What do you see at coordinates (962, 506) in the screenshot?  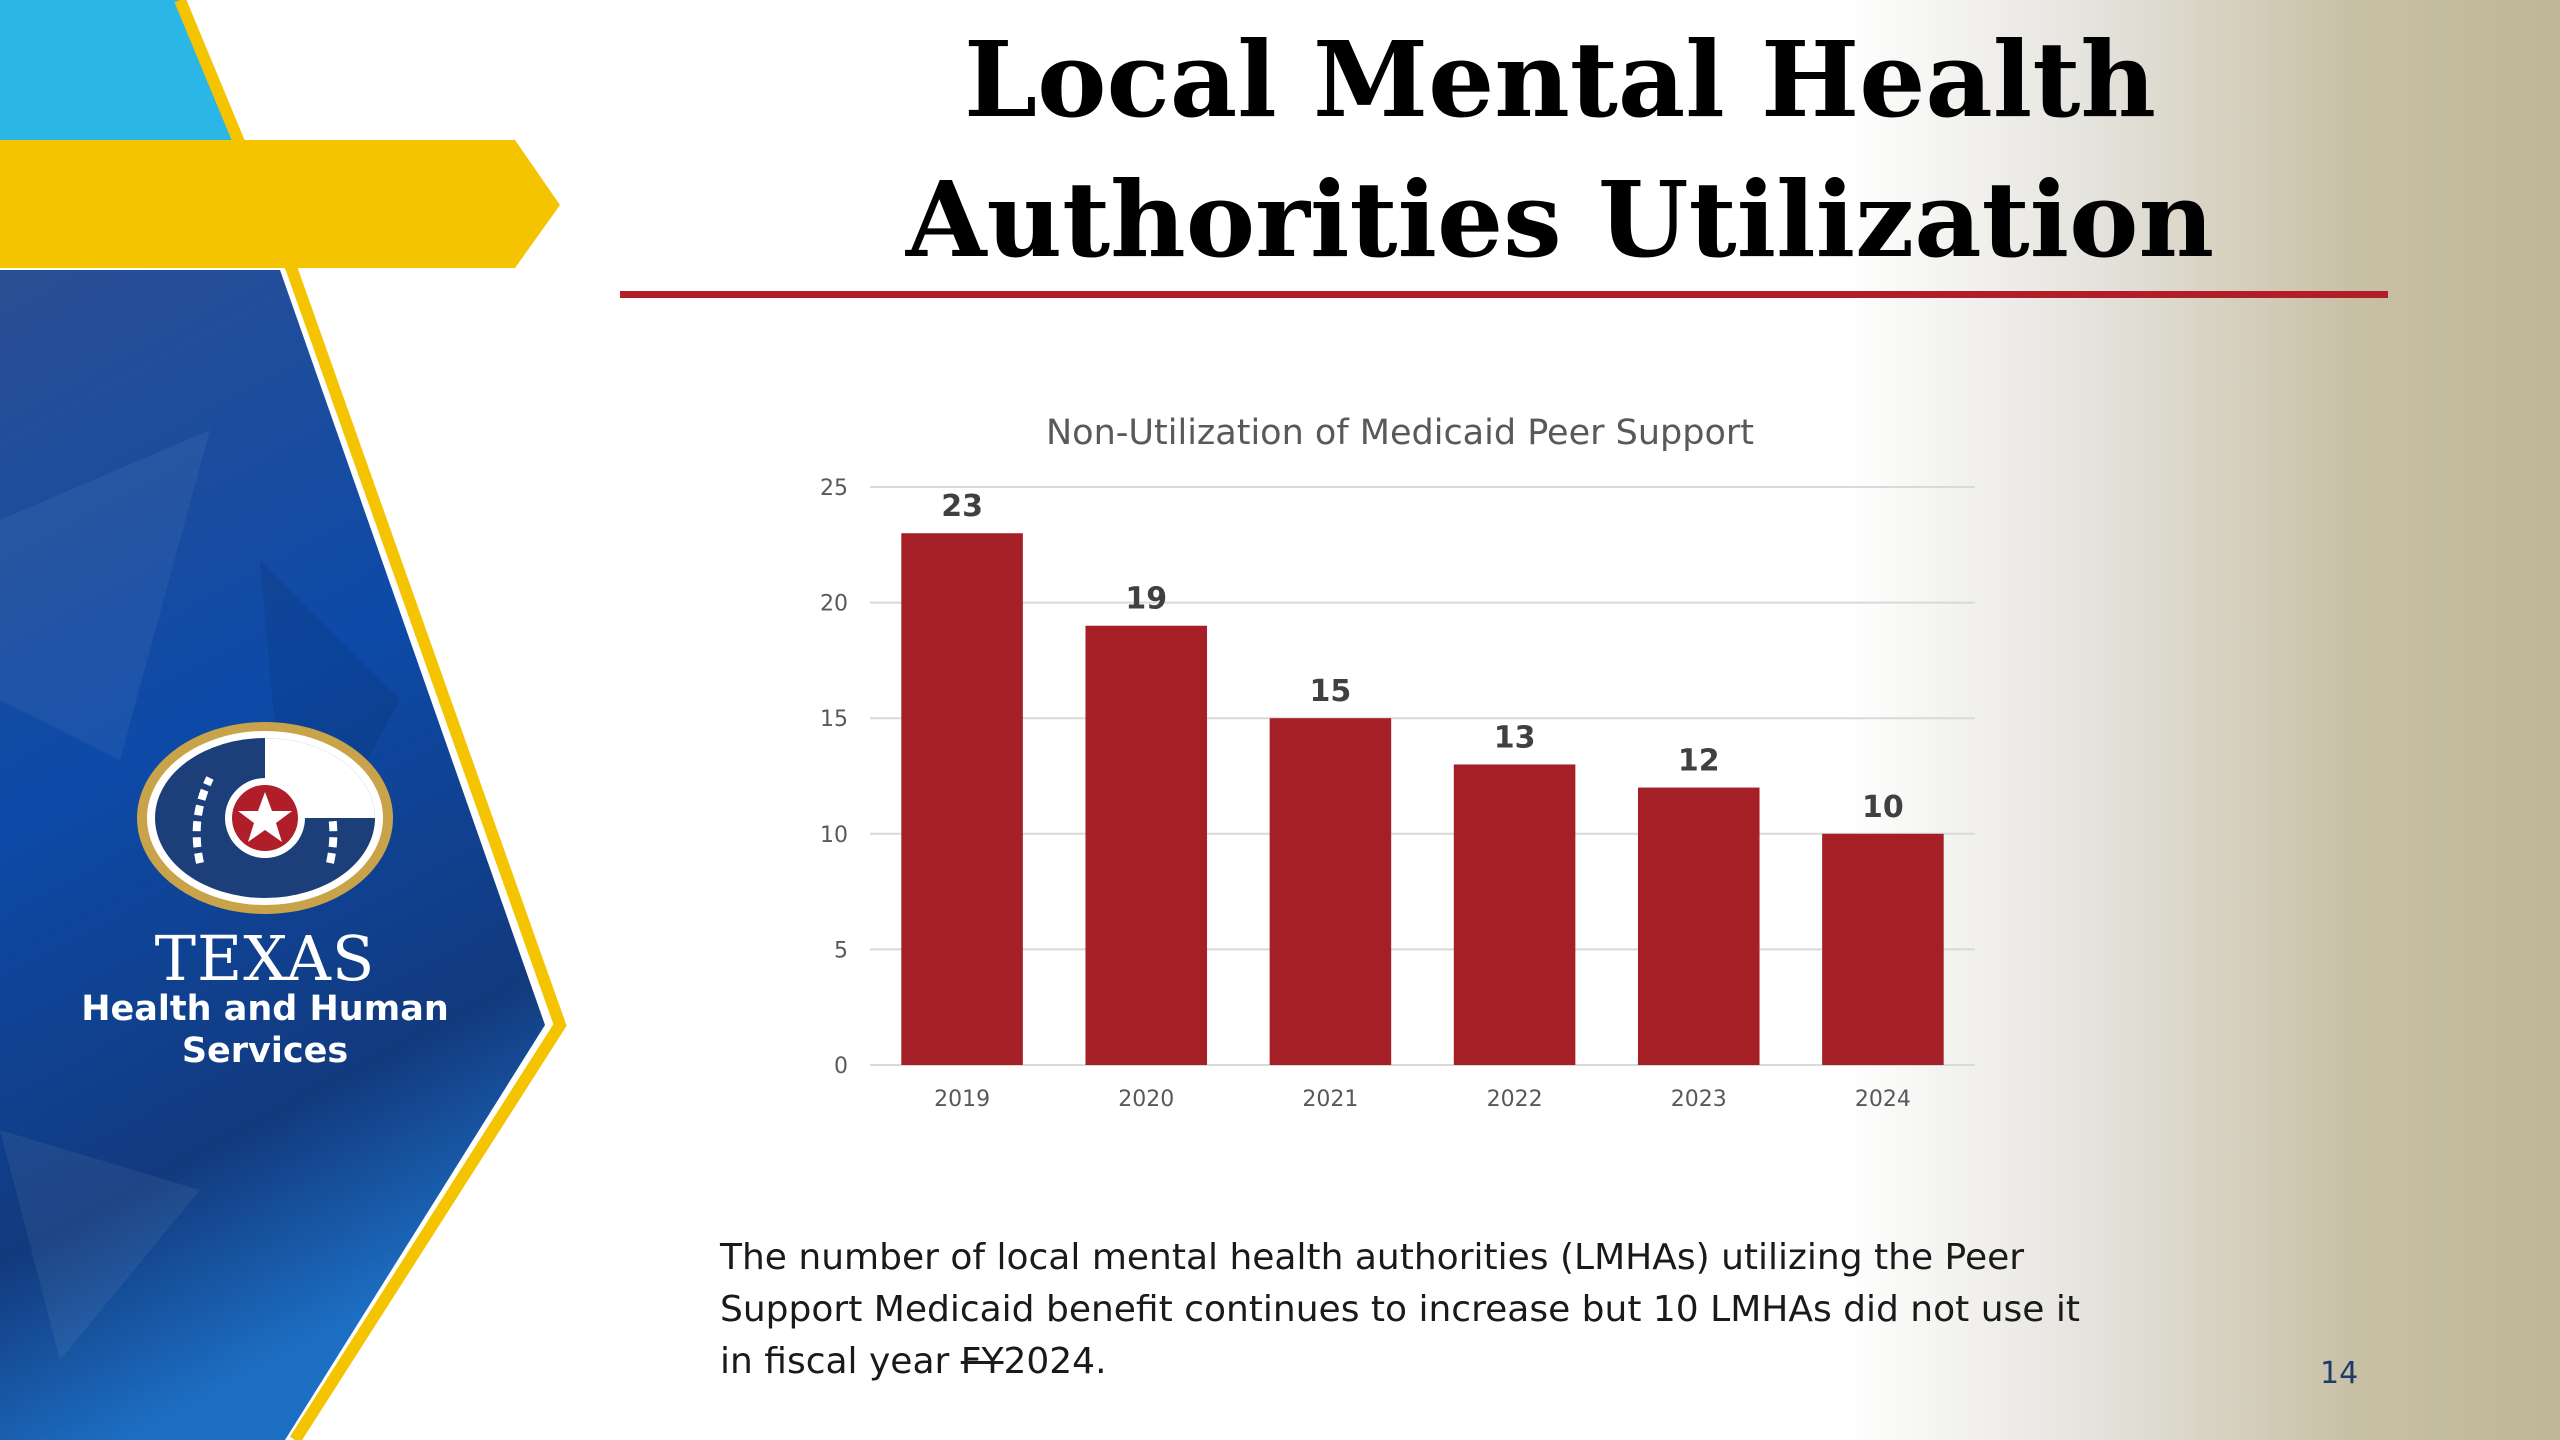 I see `data-label: 23` at bounding box center [962, 506].